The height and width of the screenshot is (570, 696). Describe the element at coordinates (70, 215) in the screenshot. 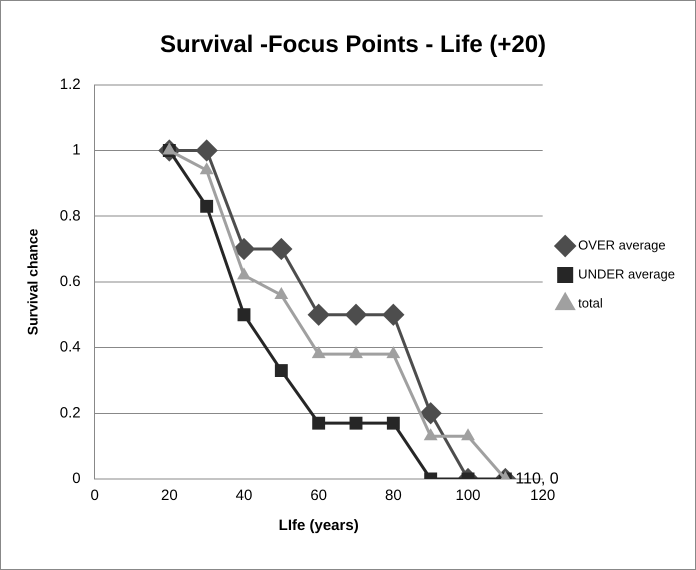

I see `y-tick-label: 0.8` at that location.